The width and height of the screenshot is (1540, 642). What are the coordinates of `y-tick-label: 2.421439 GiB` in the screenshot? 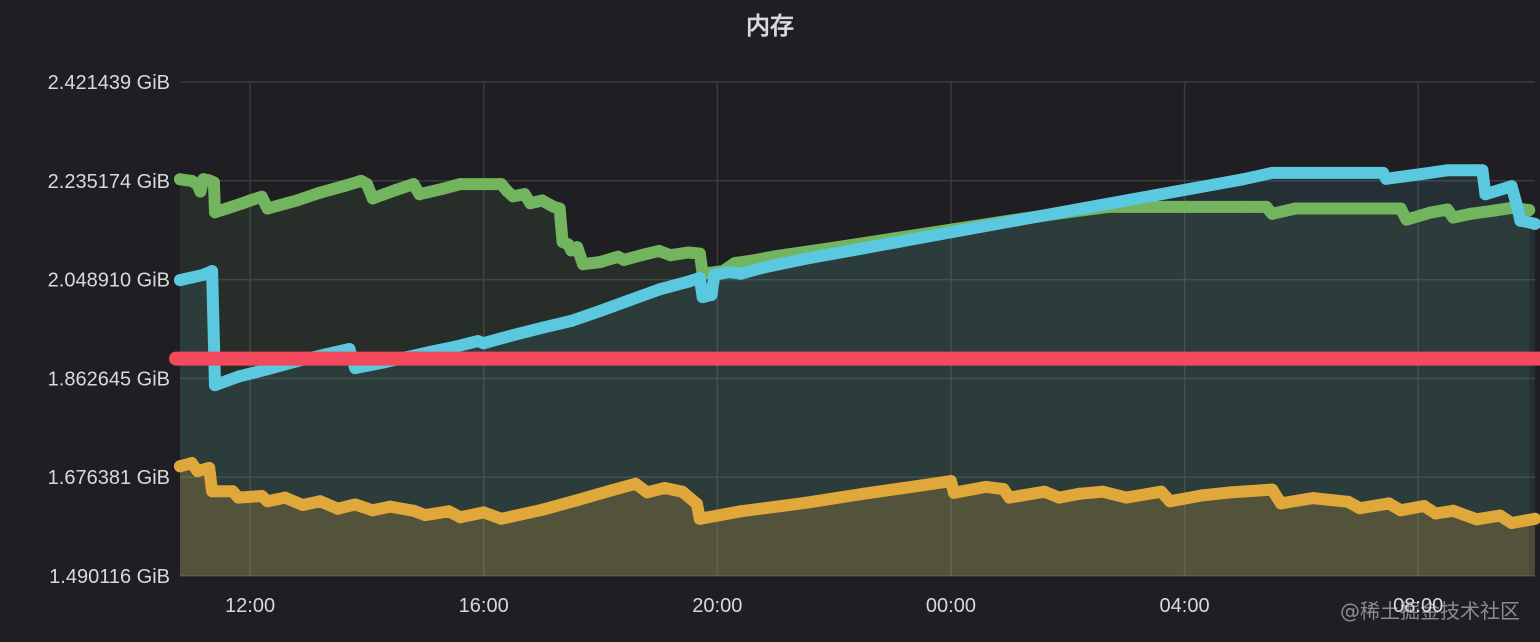 It's located at (109, 83).